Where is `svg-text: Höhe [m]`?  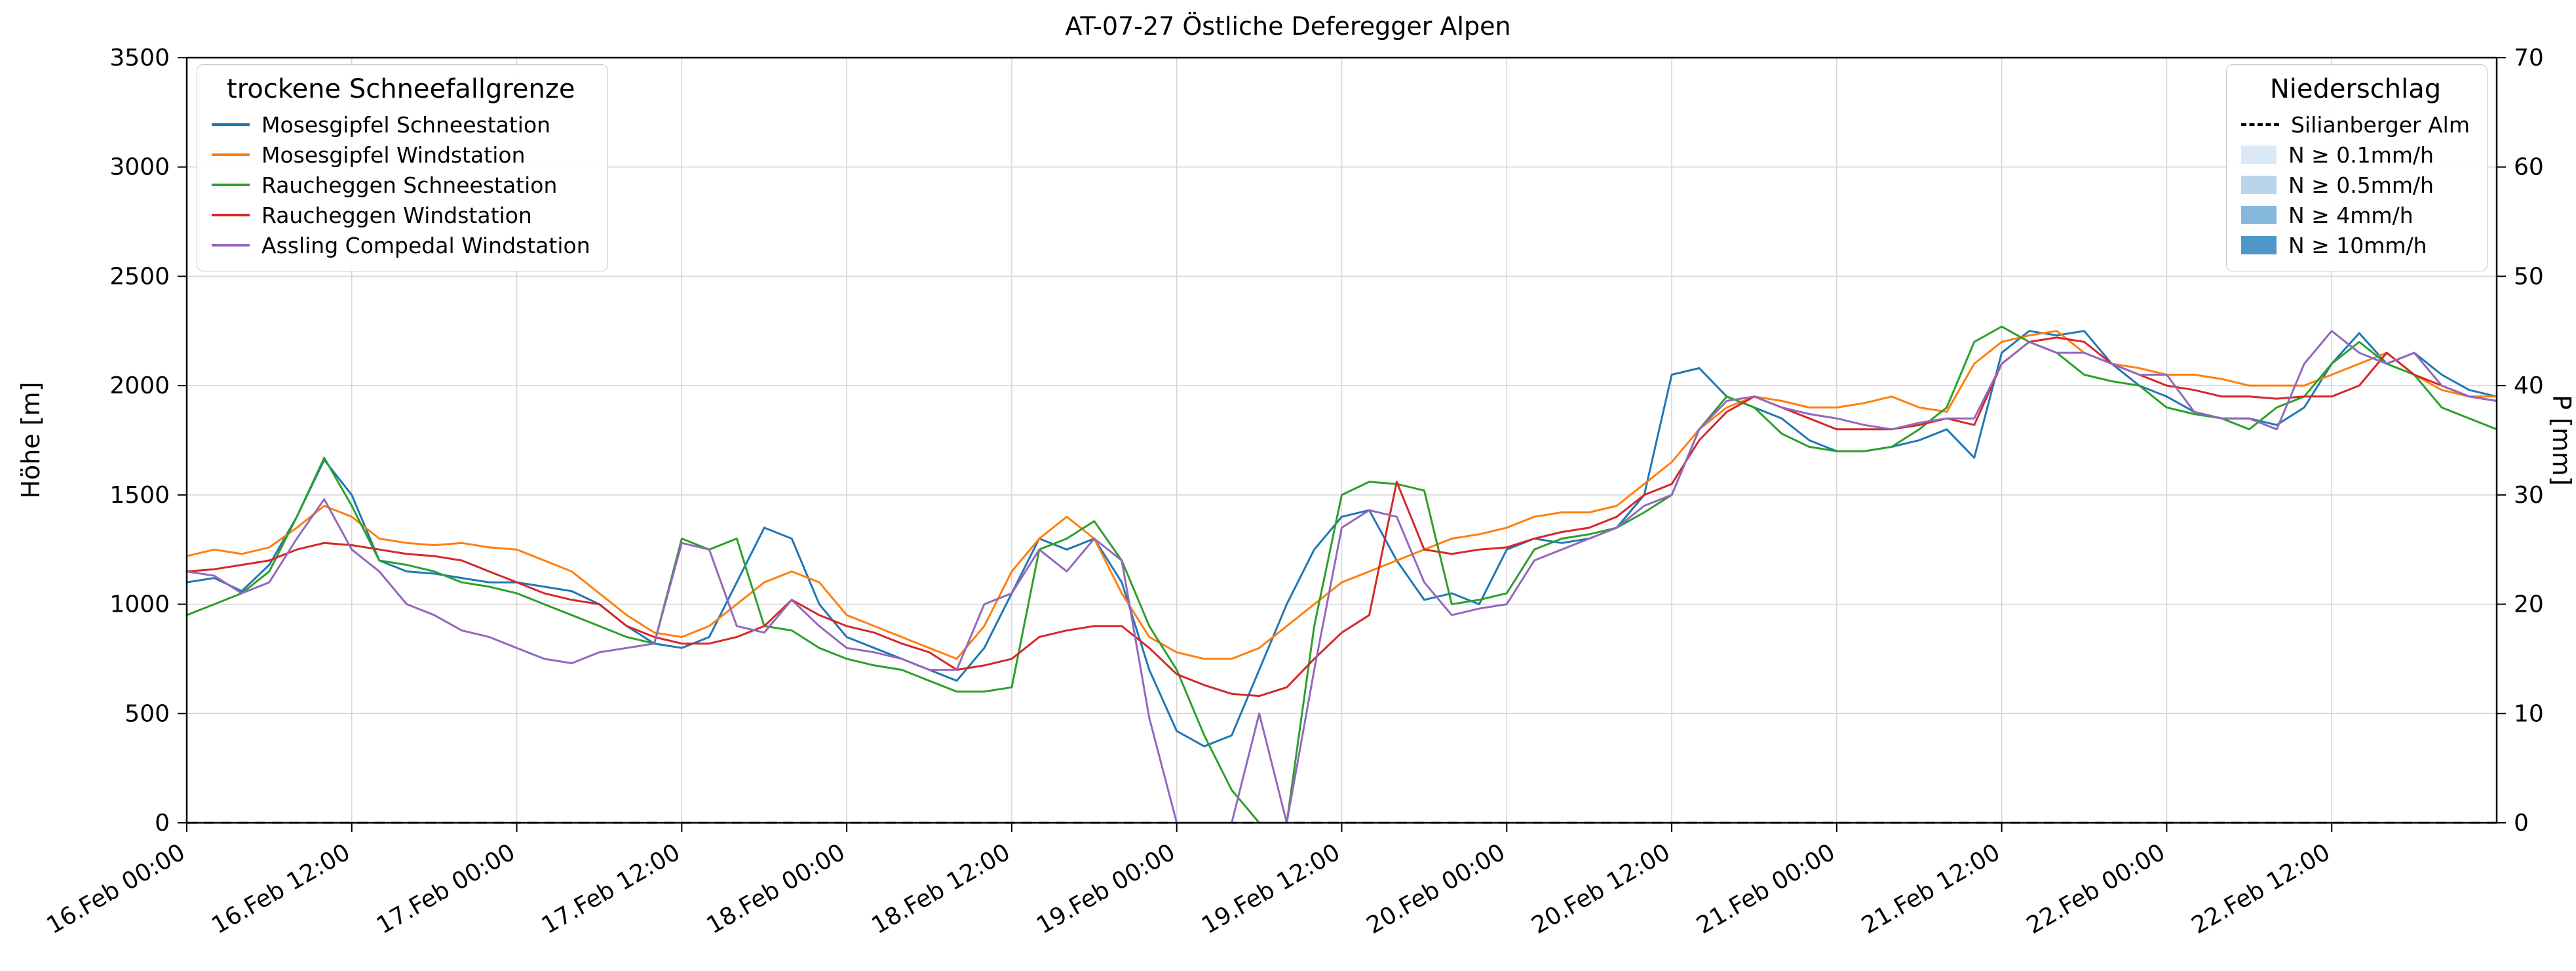 svg-text: Höhe [m] is located at coordinates (30, 440).